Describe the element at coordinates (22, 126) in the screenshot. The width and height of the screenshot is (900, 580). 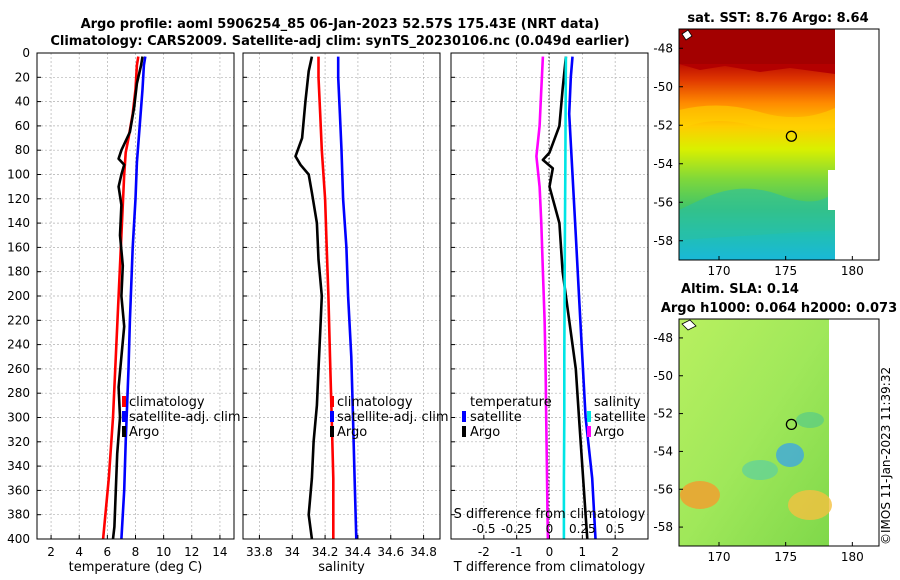
I see `depth-tick-label: 60` at that location.